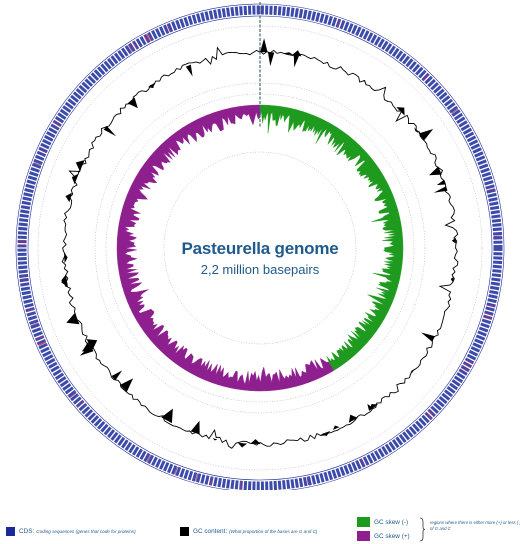  I want to click on gc-content-swatch, so click(184, 531).